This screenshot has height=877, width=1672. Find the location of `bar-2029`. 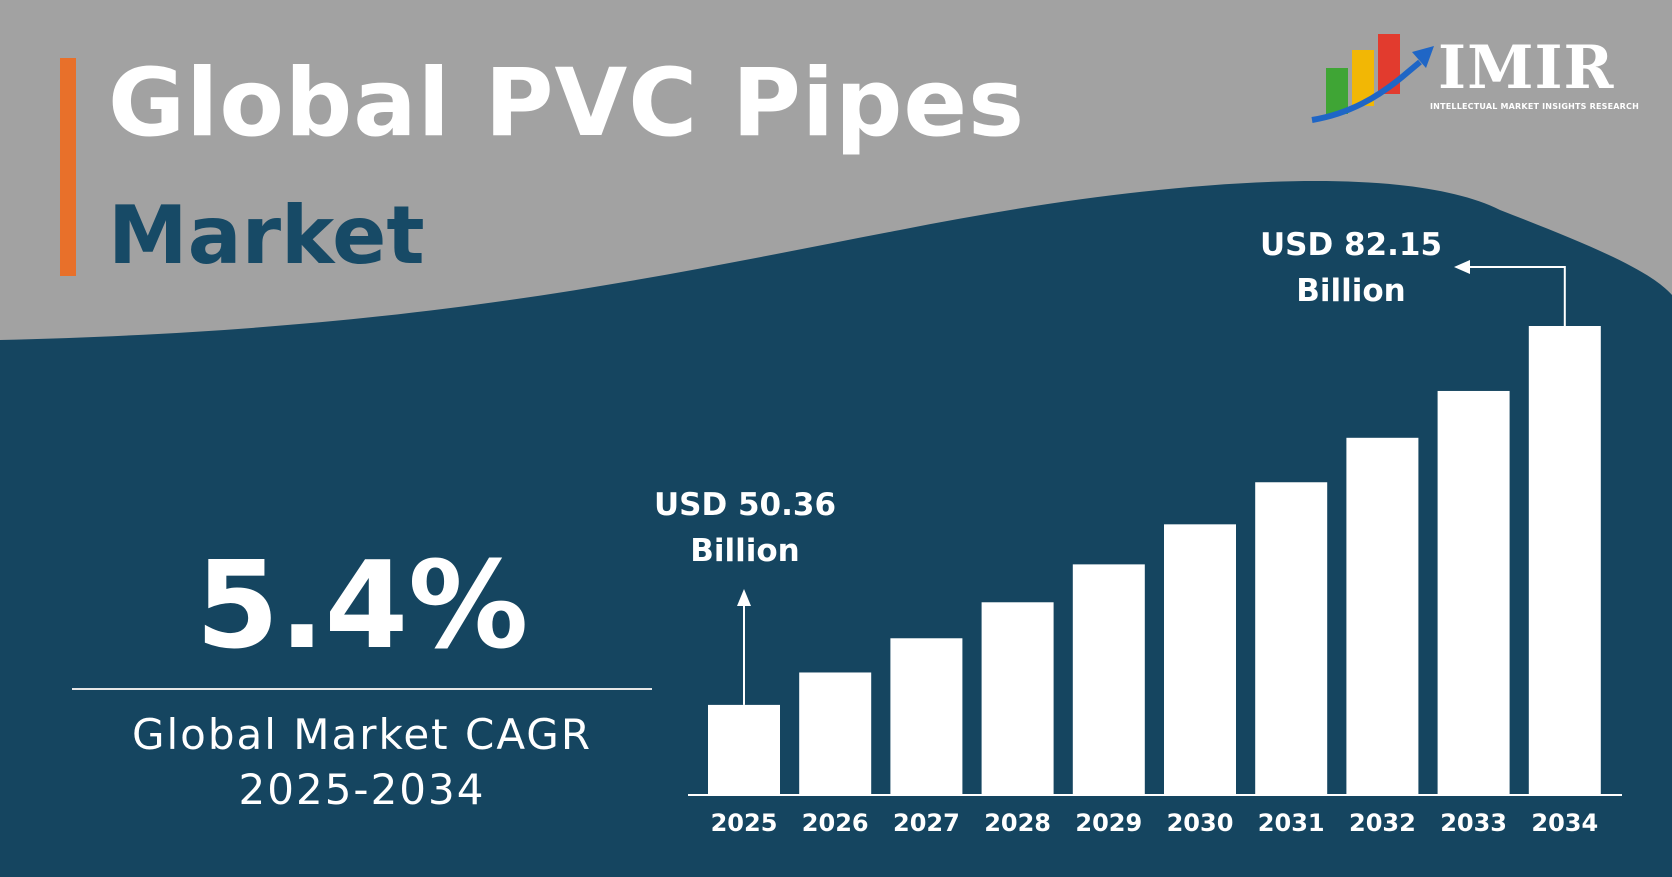

bar-2029 is located at coordinates (1108, 679).